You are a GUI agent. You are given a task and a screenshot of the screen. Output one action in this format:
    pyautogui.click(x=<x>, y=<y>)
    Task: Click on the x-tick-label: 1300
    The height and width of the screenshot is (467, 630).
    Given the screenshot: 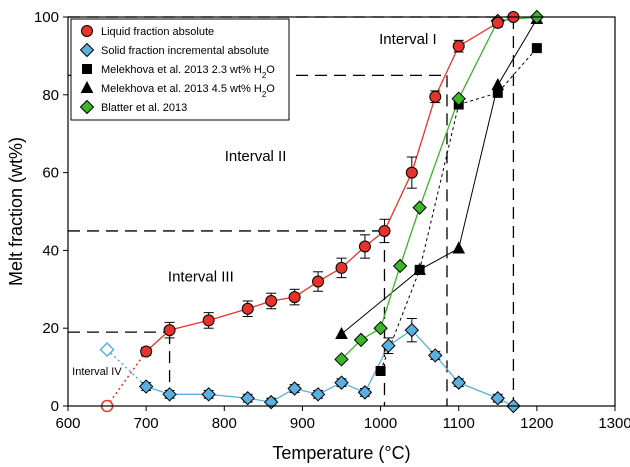 What is the action you would take?
    pyautogui.click(x=614, y=423)
    